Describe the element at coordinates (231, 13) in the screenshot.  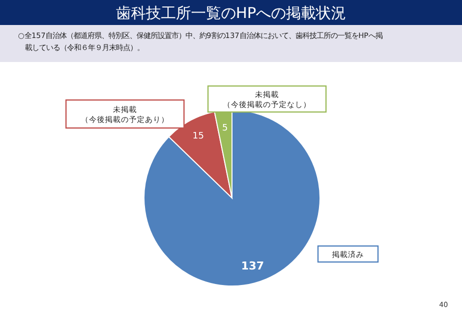
I see `chart-title: 歯科技工所一覧のHPへの掲載状況` at that location.